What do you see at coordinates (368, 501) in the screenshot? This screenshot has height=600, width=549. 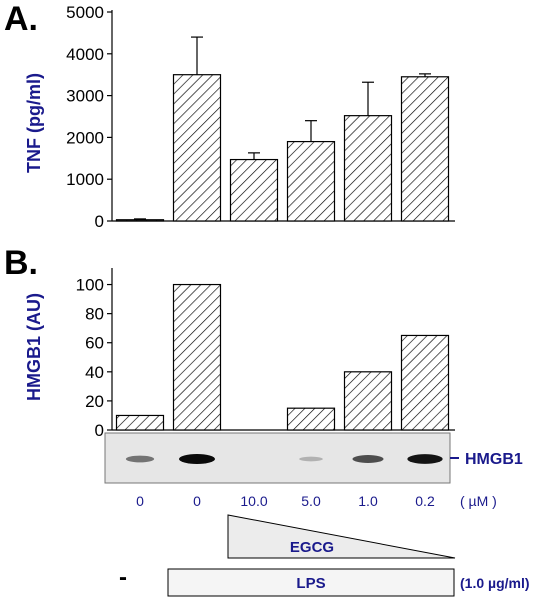 I see `dose-label-4: 1.0` at bounding box center [368, 501].